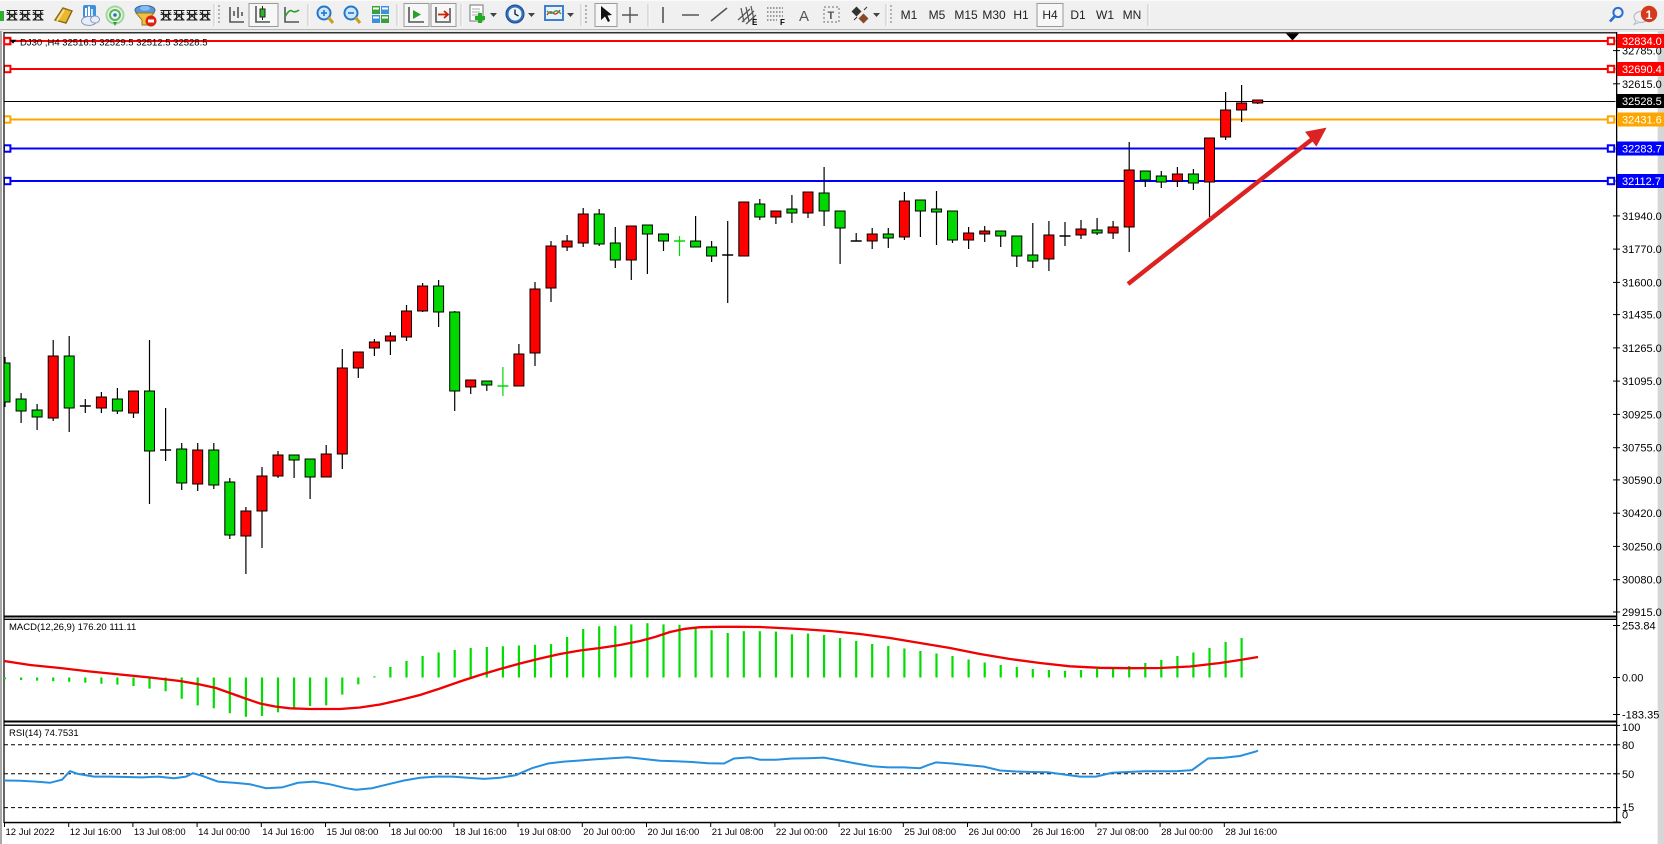 The width and height of the screenshot is (1664, 844). What do you see at coordinates (802, 832) in the screenshot?
I see `svg-text: 22 Jul 00:00` at bounding box center [802, 832].